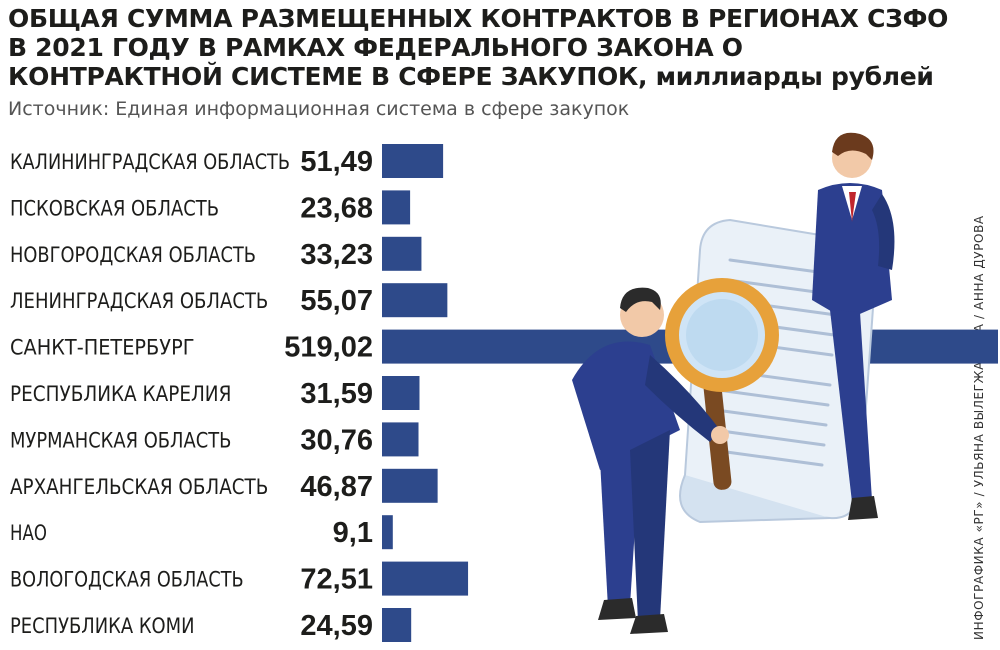 Image resolution: width=1000 pixels, height=650 pixels. Describe the element at coordinates (139, 301) in the screenshot. I see `category-label: ЛЕНИНГРАДСКАЯ ОБЛАСТЬ` at that location.